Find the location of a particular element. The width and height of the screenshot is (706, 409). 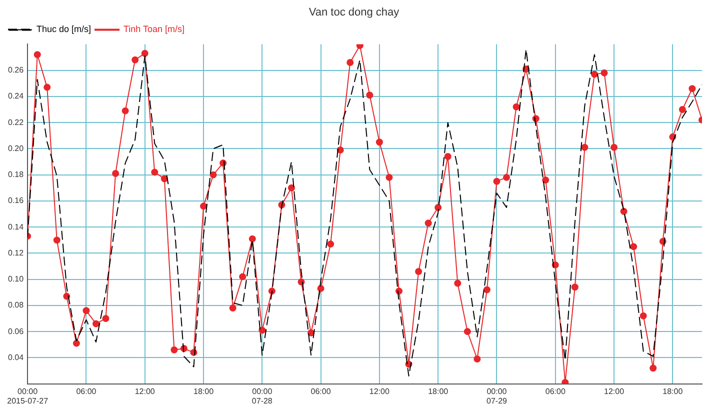

y-tick-label: 0.18 is located at coordinates (16, 175).